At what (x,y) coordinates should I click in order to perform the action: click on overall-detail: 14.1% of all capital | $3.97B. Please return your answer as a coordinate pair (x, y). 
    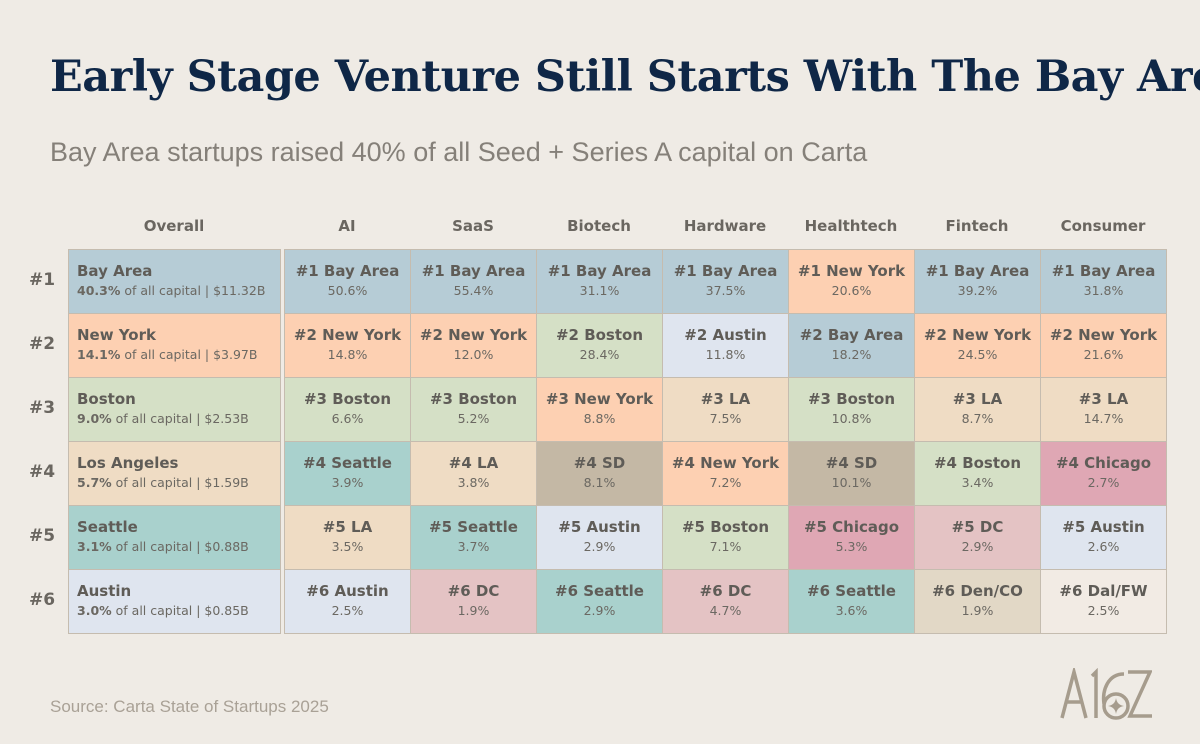
    Looking at the image, I should click on (174, 354).